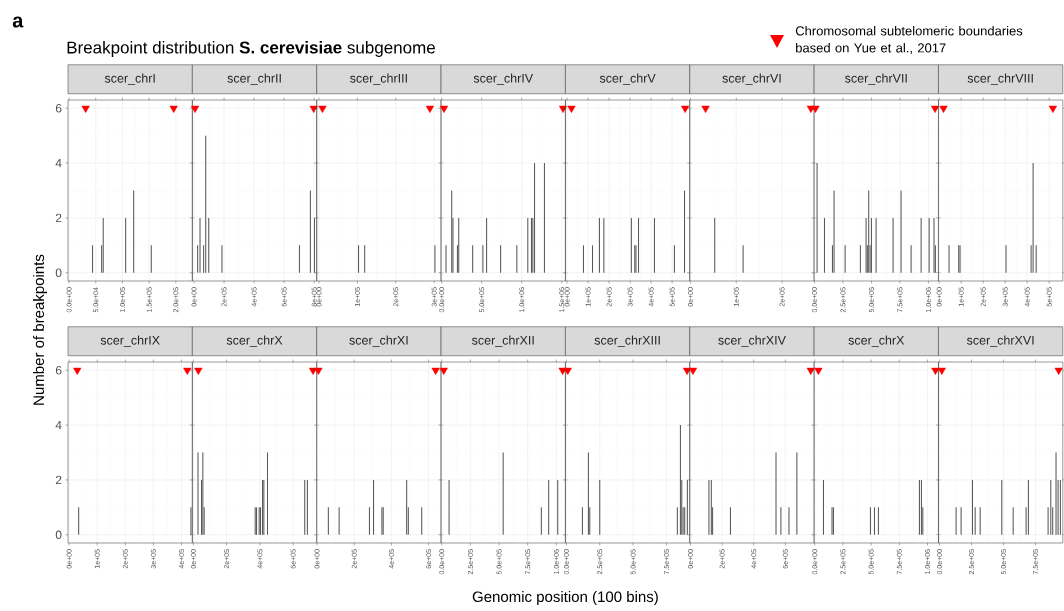 This screenshot has height=611, width=1064. Describe the element at coordinates (502, 341) in the screenshot. I see `chart-title: scer_chrXII` at that location.